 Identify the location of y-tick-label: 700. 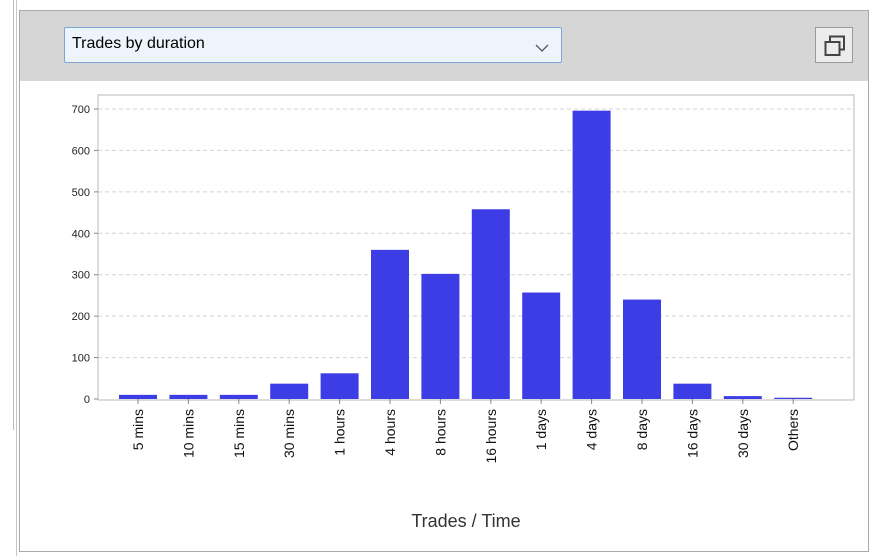
(81, 110).